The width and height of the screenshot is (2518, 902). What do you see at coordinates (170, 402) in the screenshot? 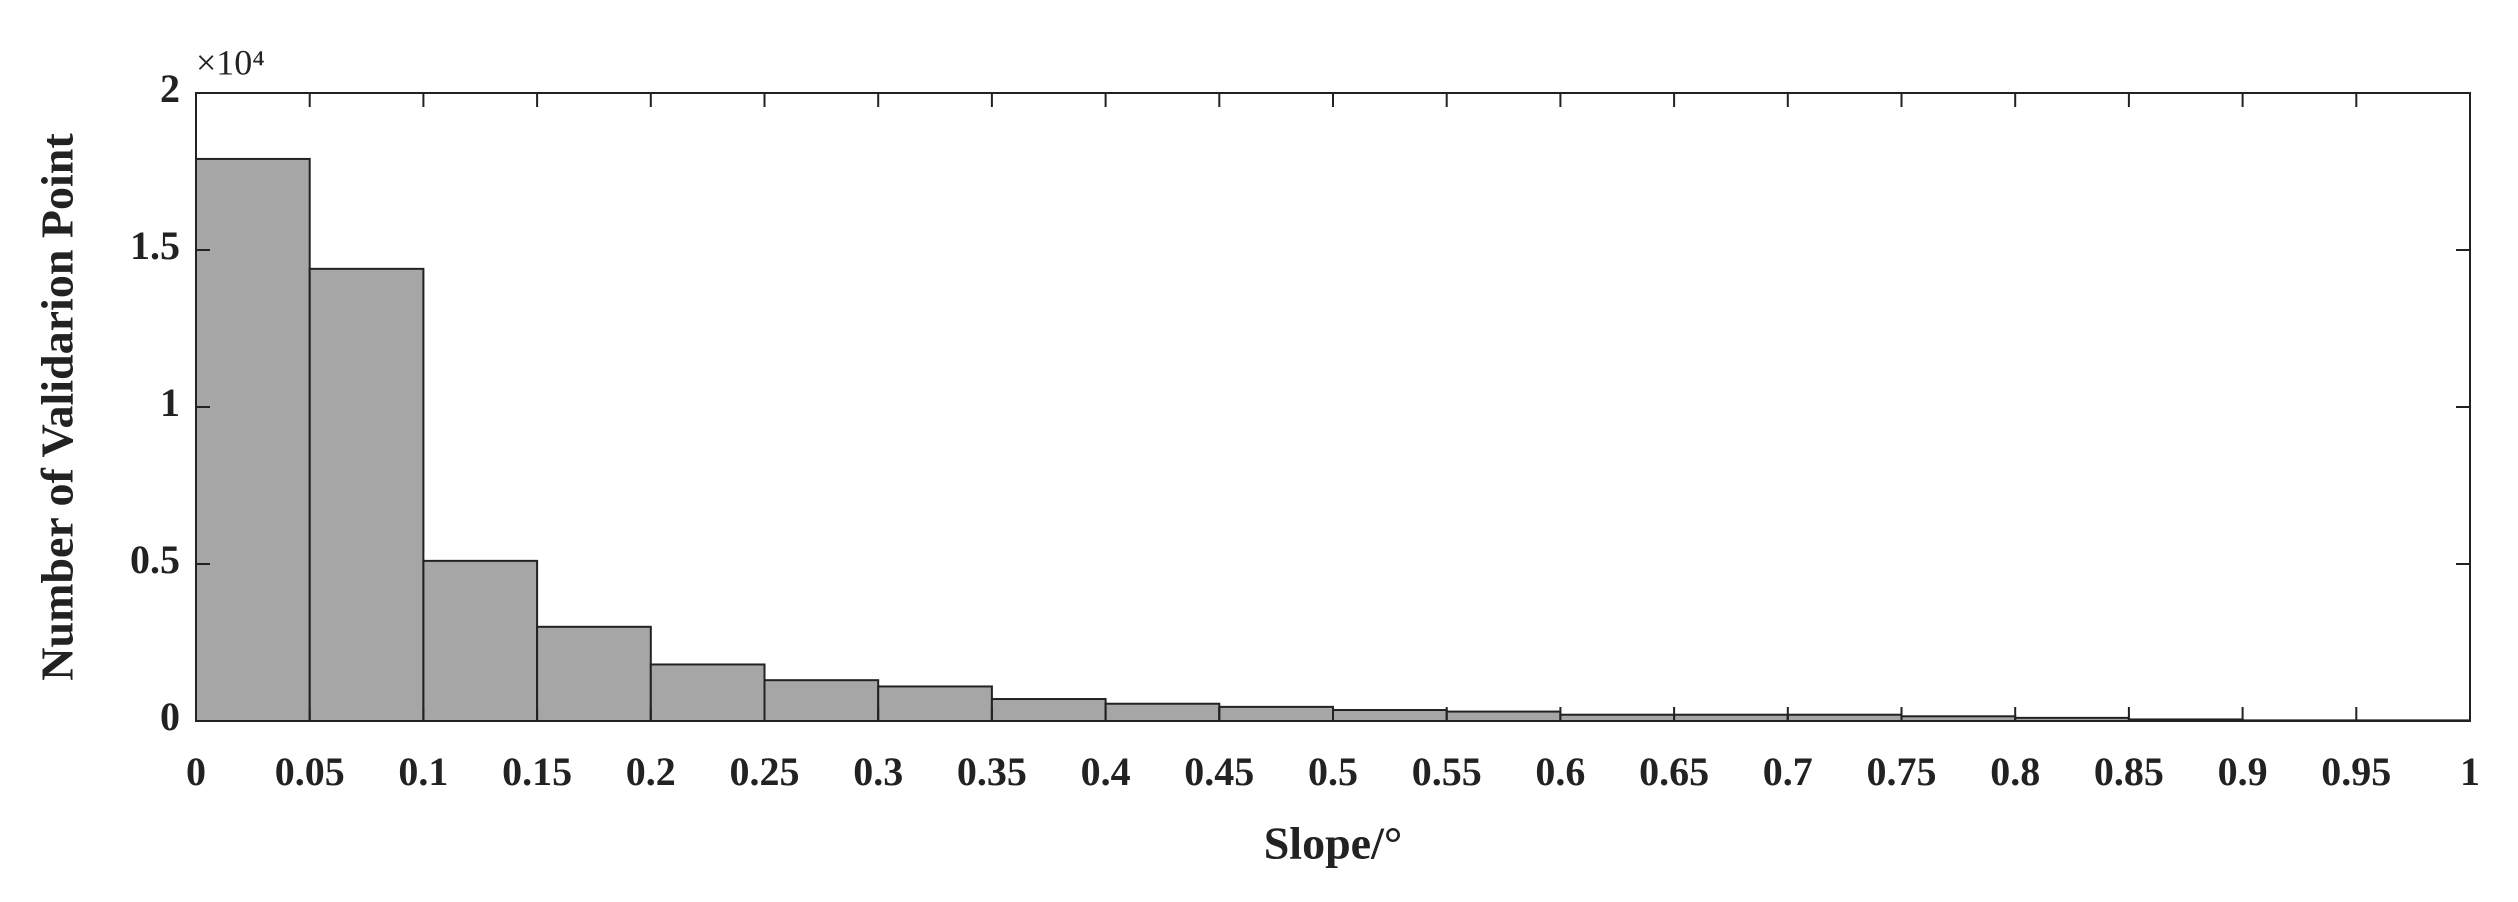
I see `y-tick-label: 1` at bounding box center [170, 402].